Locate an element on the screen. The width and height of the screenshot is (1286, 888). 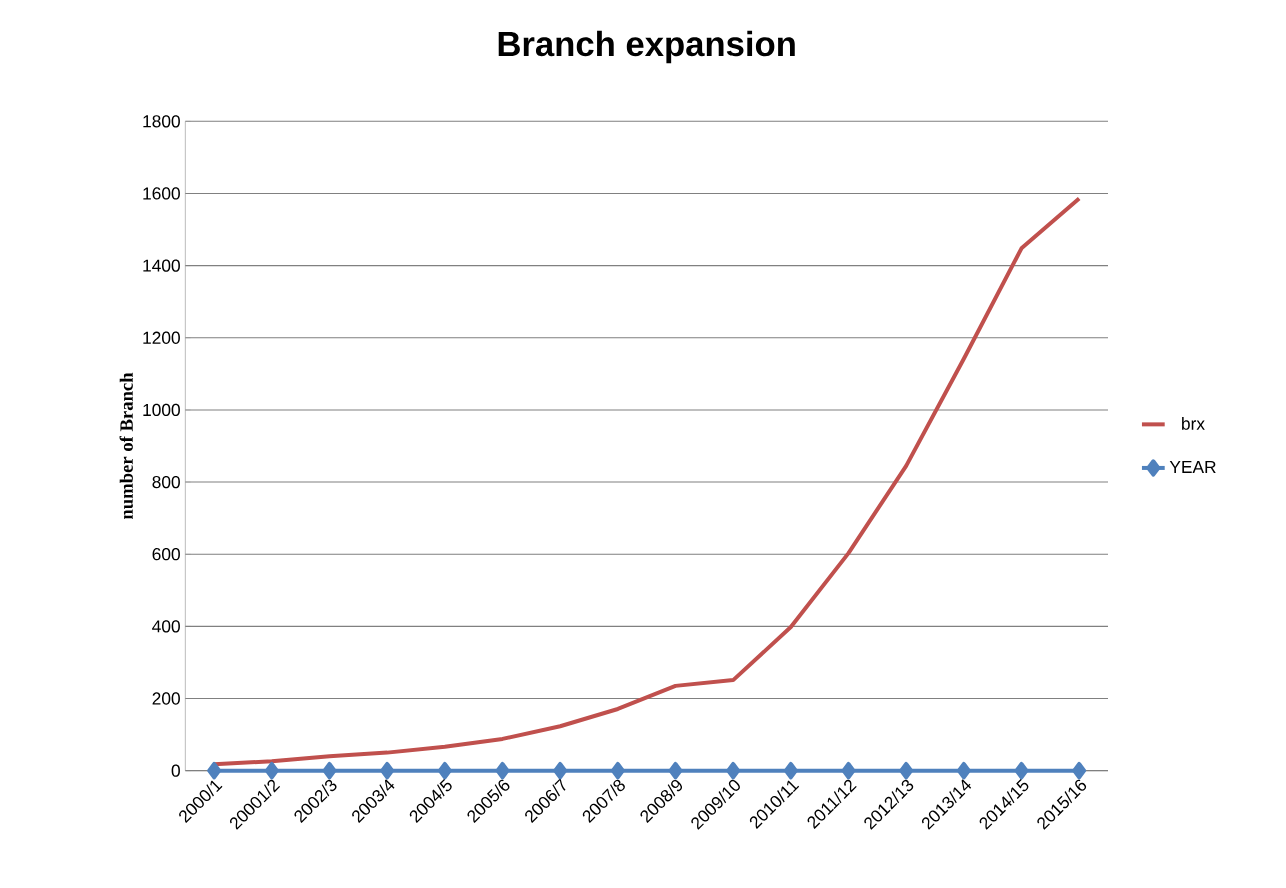
legend-label: brx is located at coordinates (1193, 423).